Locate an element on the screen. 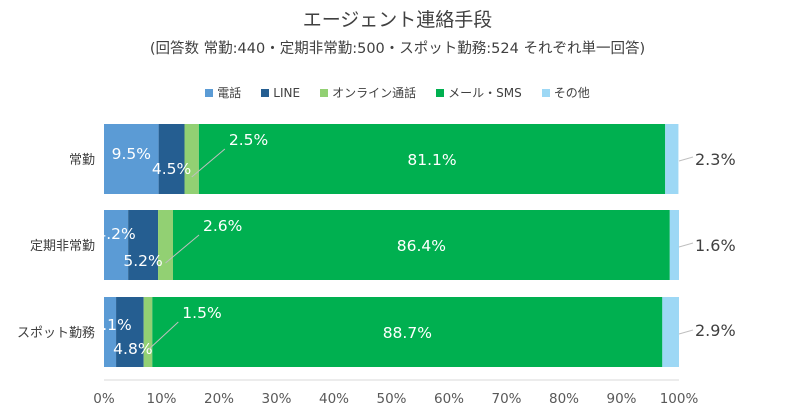  data-label: 2.5% is located at coordinates (248, 140).